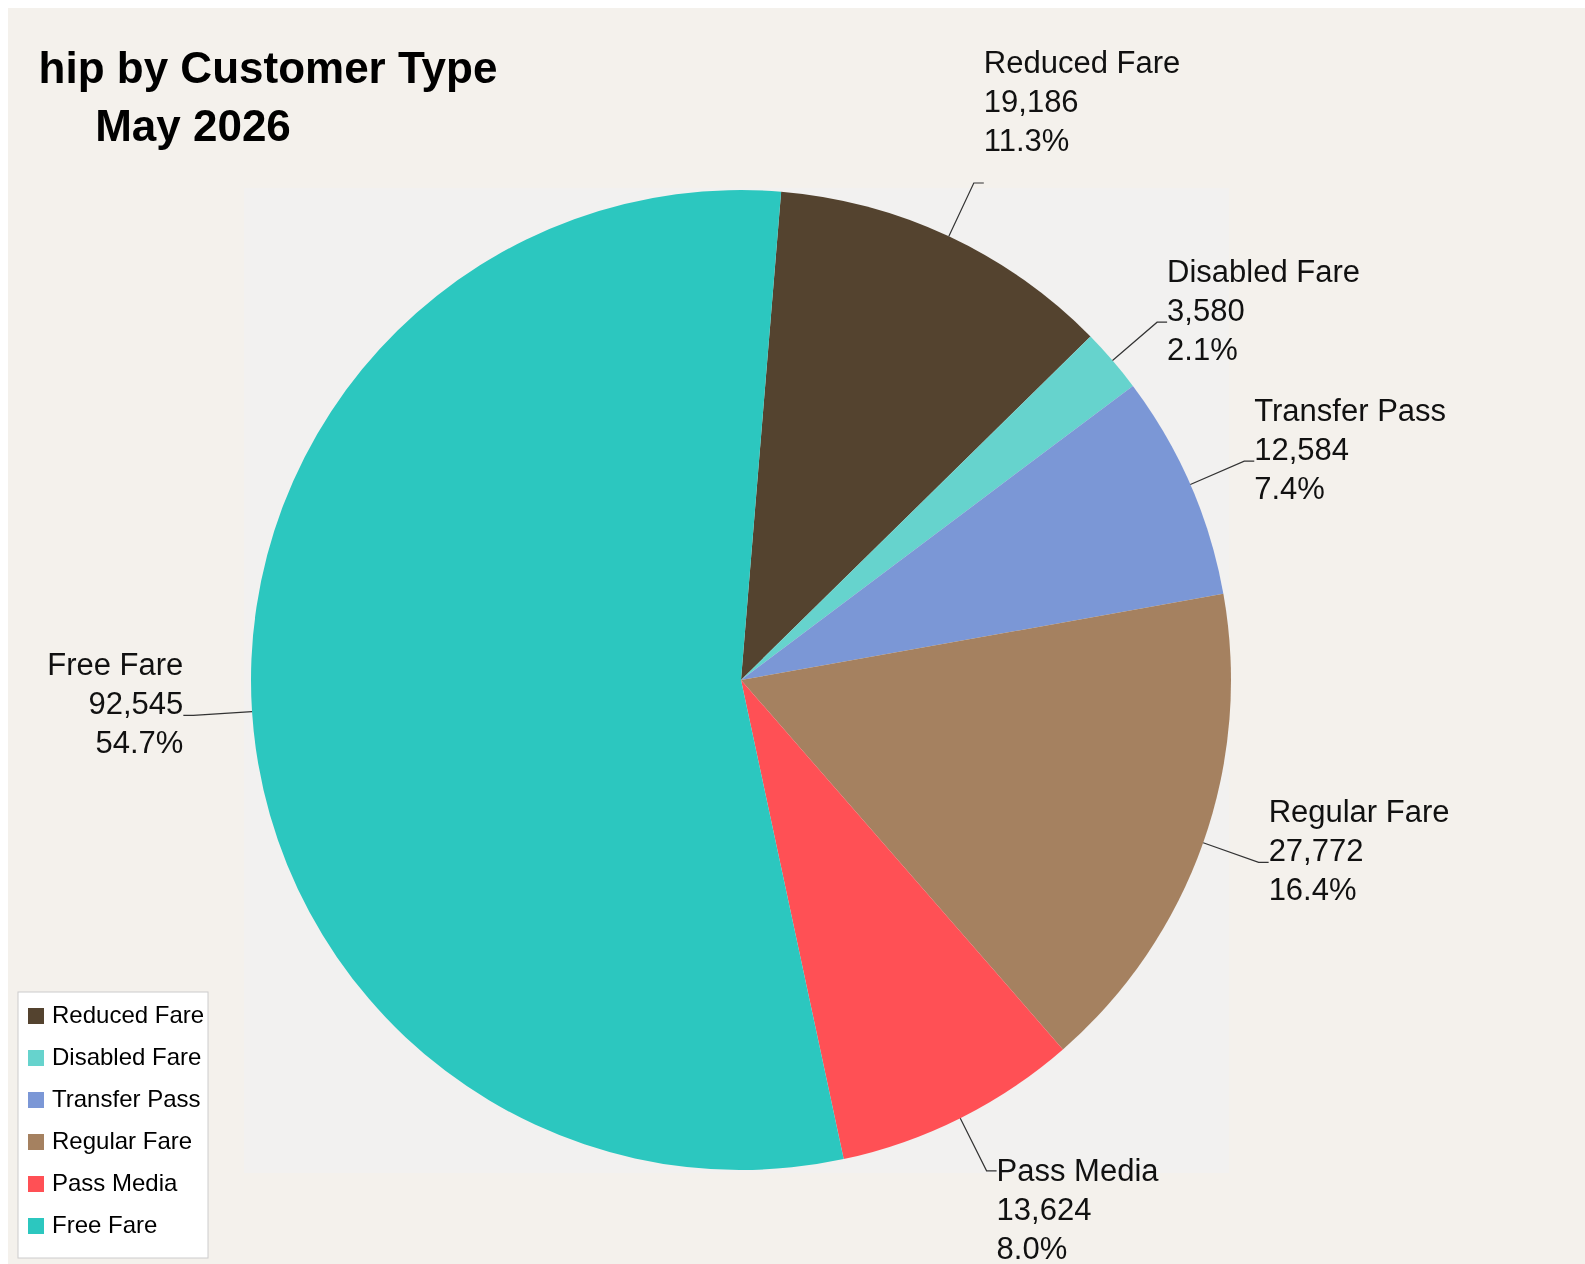 The image size is (1585, 1264). I want to click on data-label: 27,772 16.4%, so click(1316, 870).